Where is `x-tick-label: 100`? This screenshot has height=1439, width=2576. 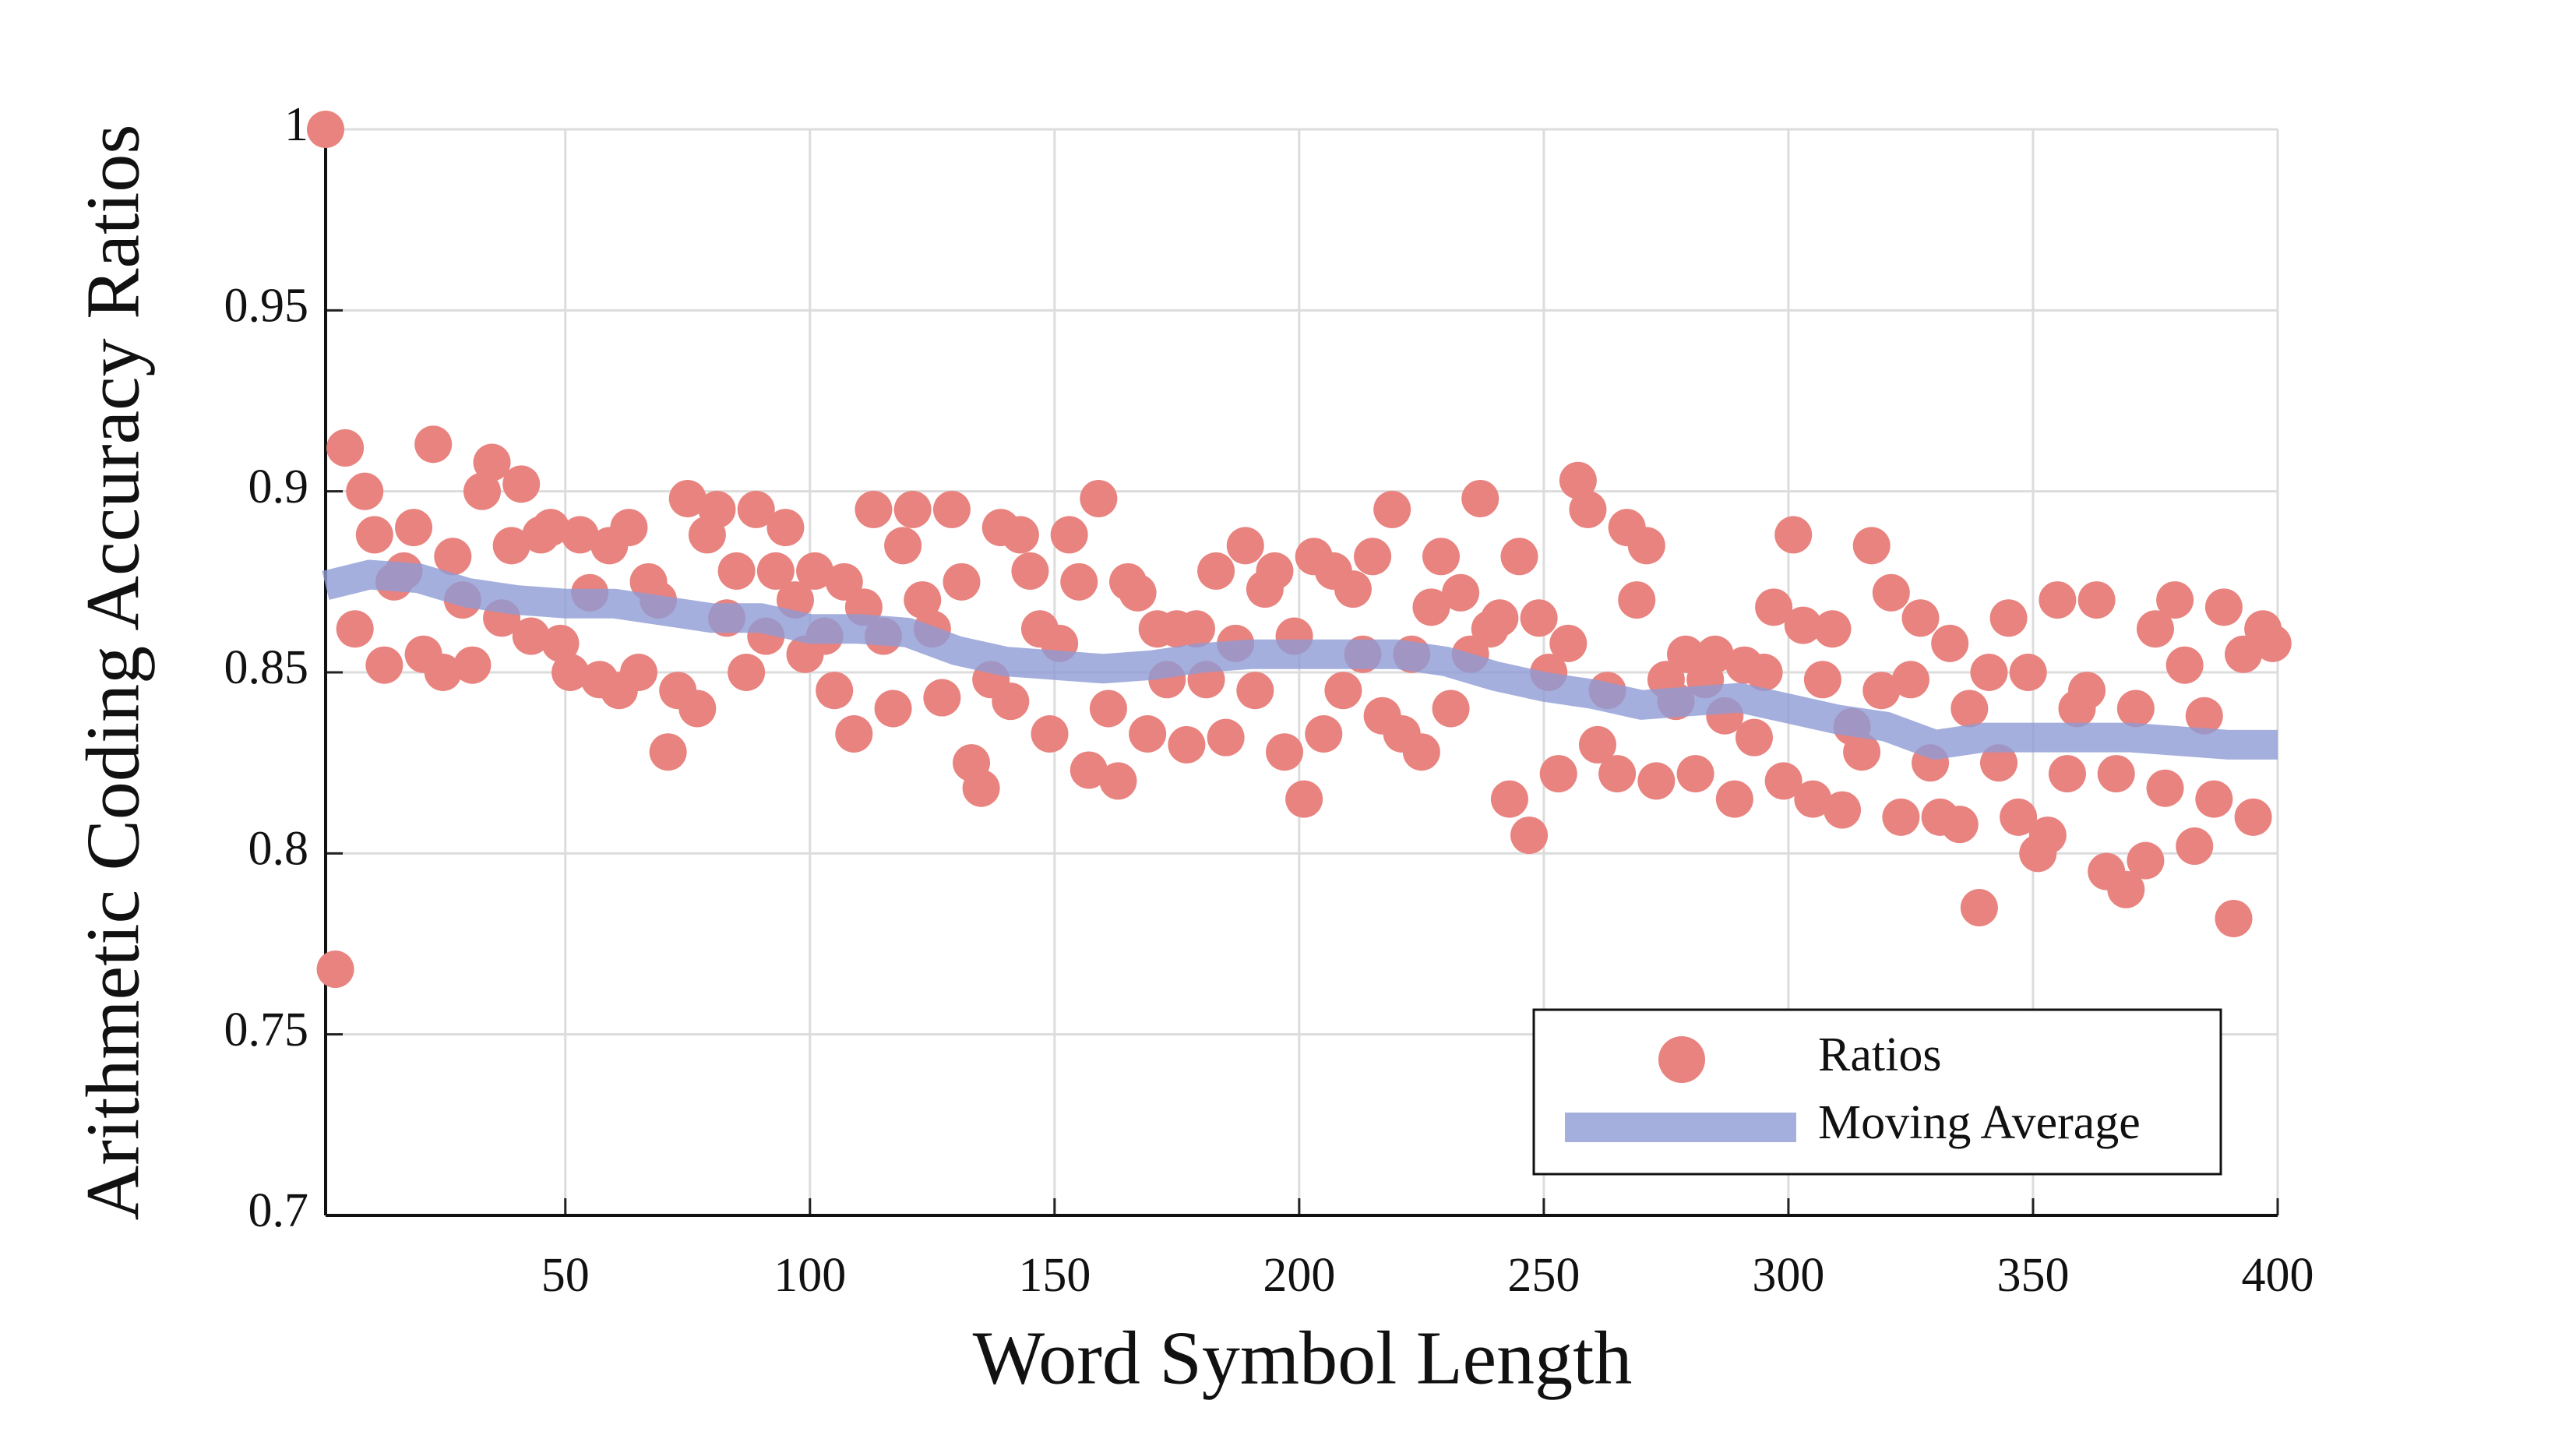
x-tick-label: 100 is located at coordinates (810, 1275).